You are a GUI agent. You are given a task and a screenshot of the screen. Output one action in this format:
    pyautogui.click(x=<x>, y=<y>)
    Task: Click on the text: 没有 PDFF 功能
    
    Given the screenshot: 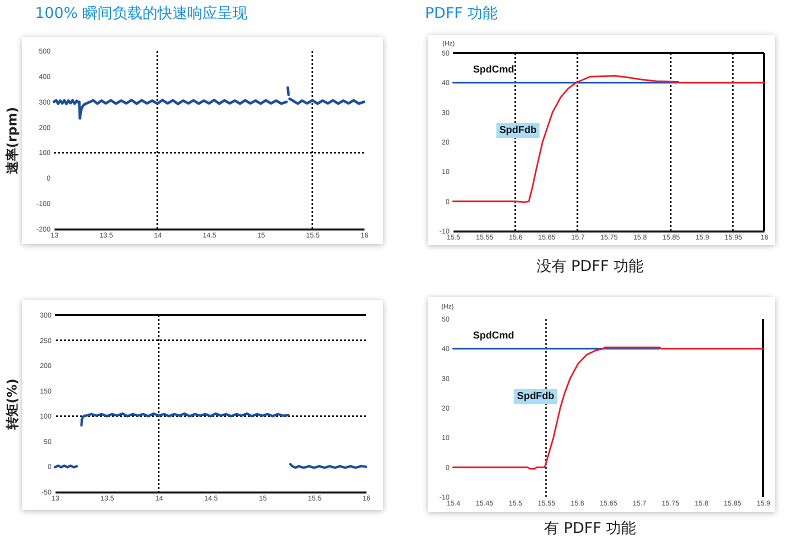 What is the action you would take?
    pyautogui.click(x=590, y=266)
    